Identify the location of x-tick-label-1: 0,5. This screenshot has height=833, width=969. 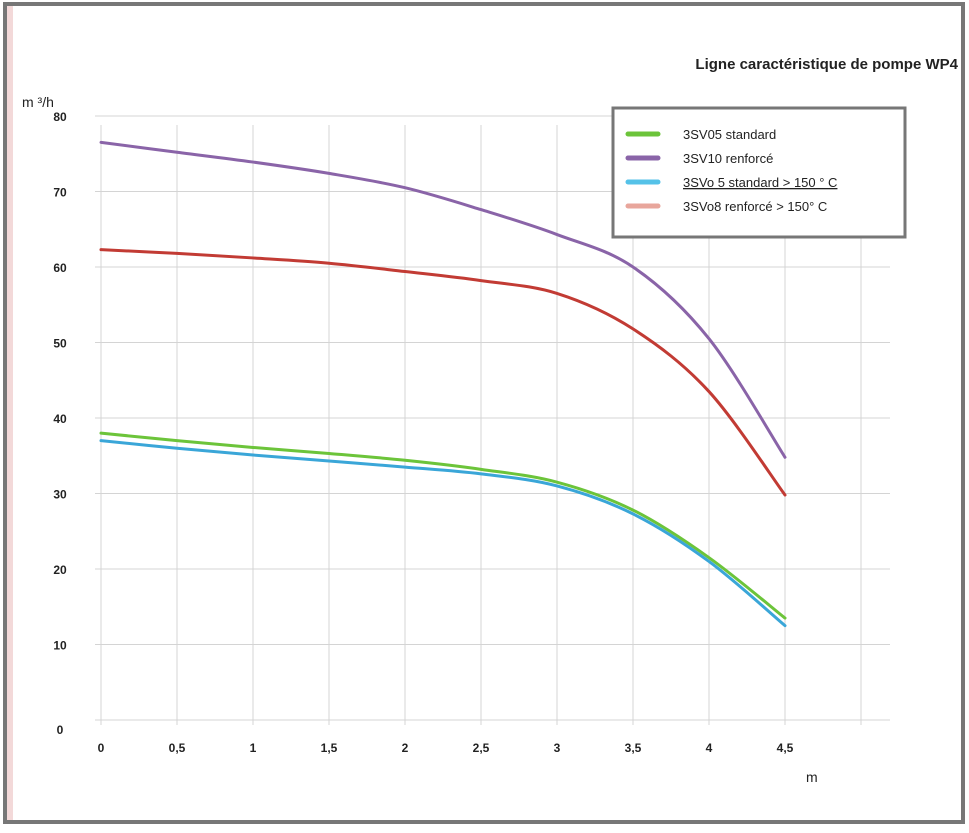
(177, 748).